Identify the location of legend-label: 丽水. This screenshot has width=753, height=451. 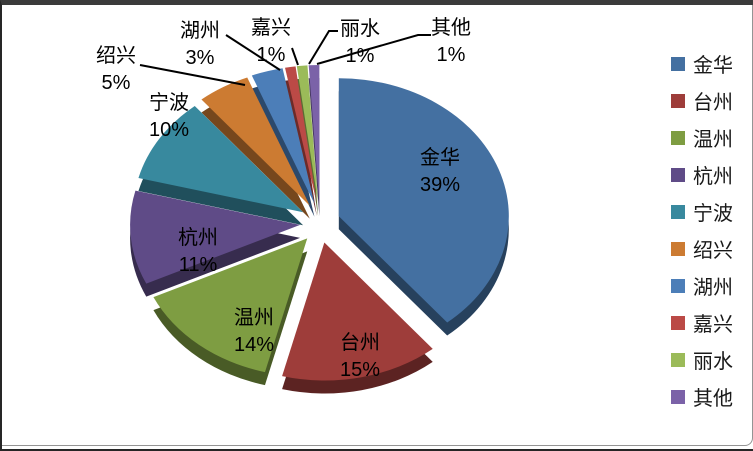
(713, 362).